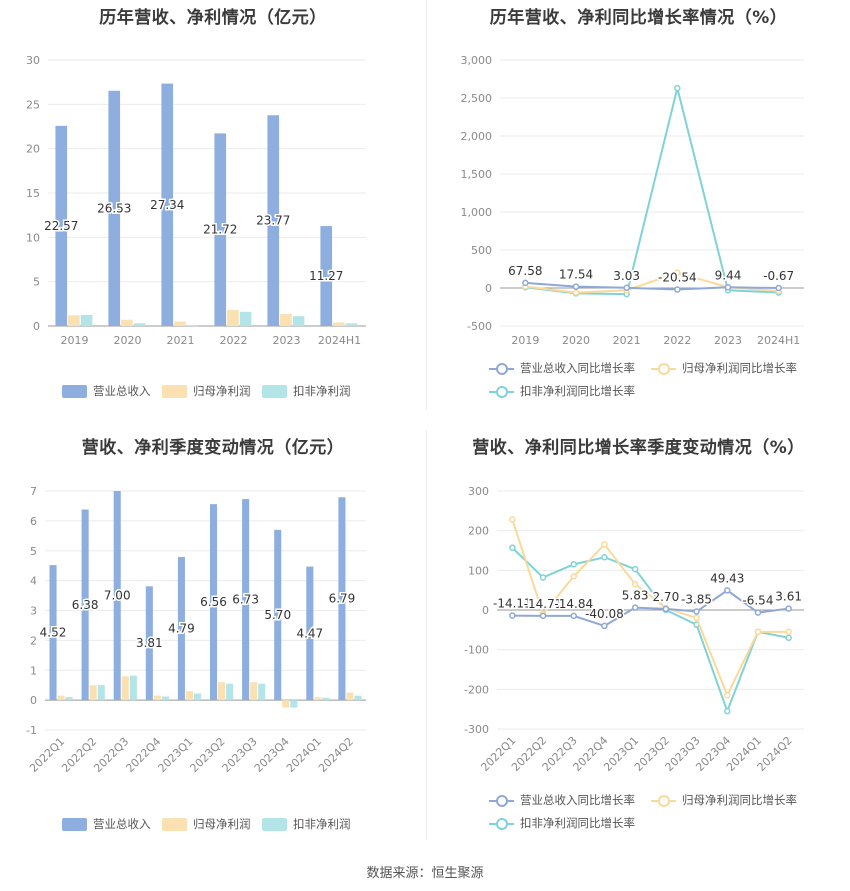 This screenshot has height=891, width=850. What do you see at coordinates (477, 212) in the screenshot?
I see `y-tick-label: 1,000` at bounding box center [477, 212].